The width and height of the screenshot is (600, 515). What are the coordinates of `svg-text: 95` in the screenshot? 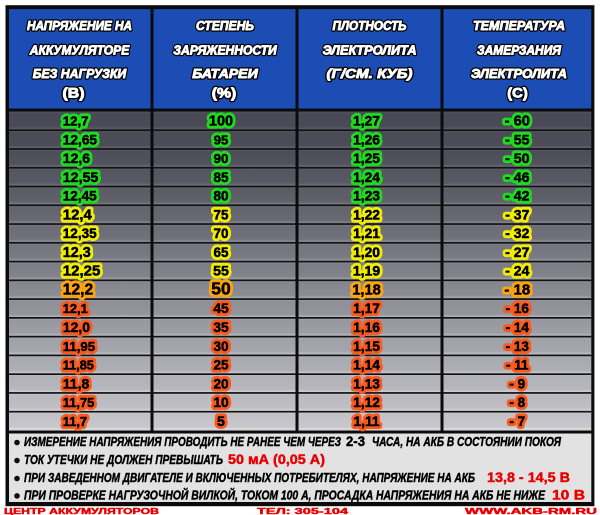 It's located at (221, 139).